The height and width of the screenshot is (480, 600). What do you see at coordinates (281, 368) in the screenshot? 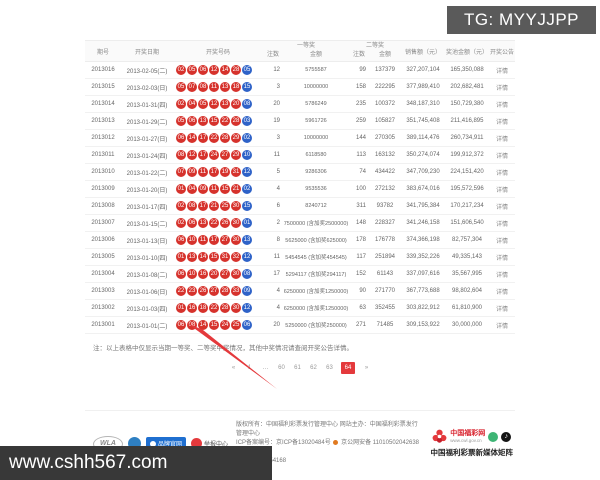
I see `page-60: 60` at bounding box center [281, 368].